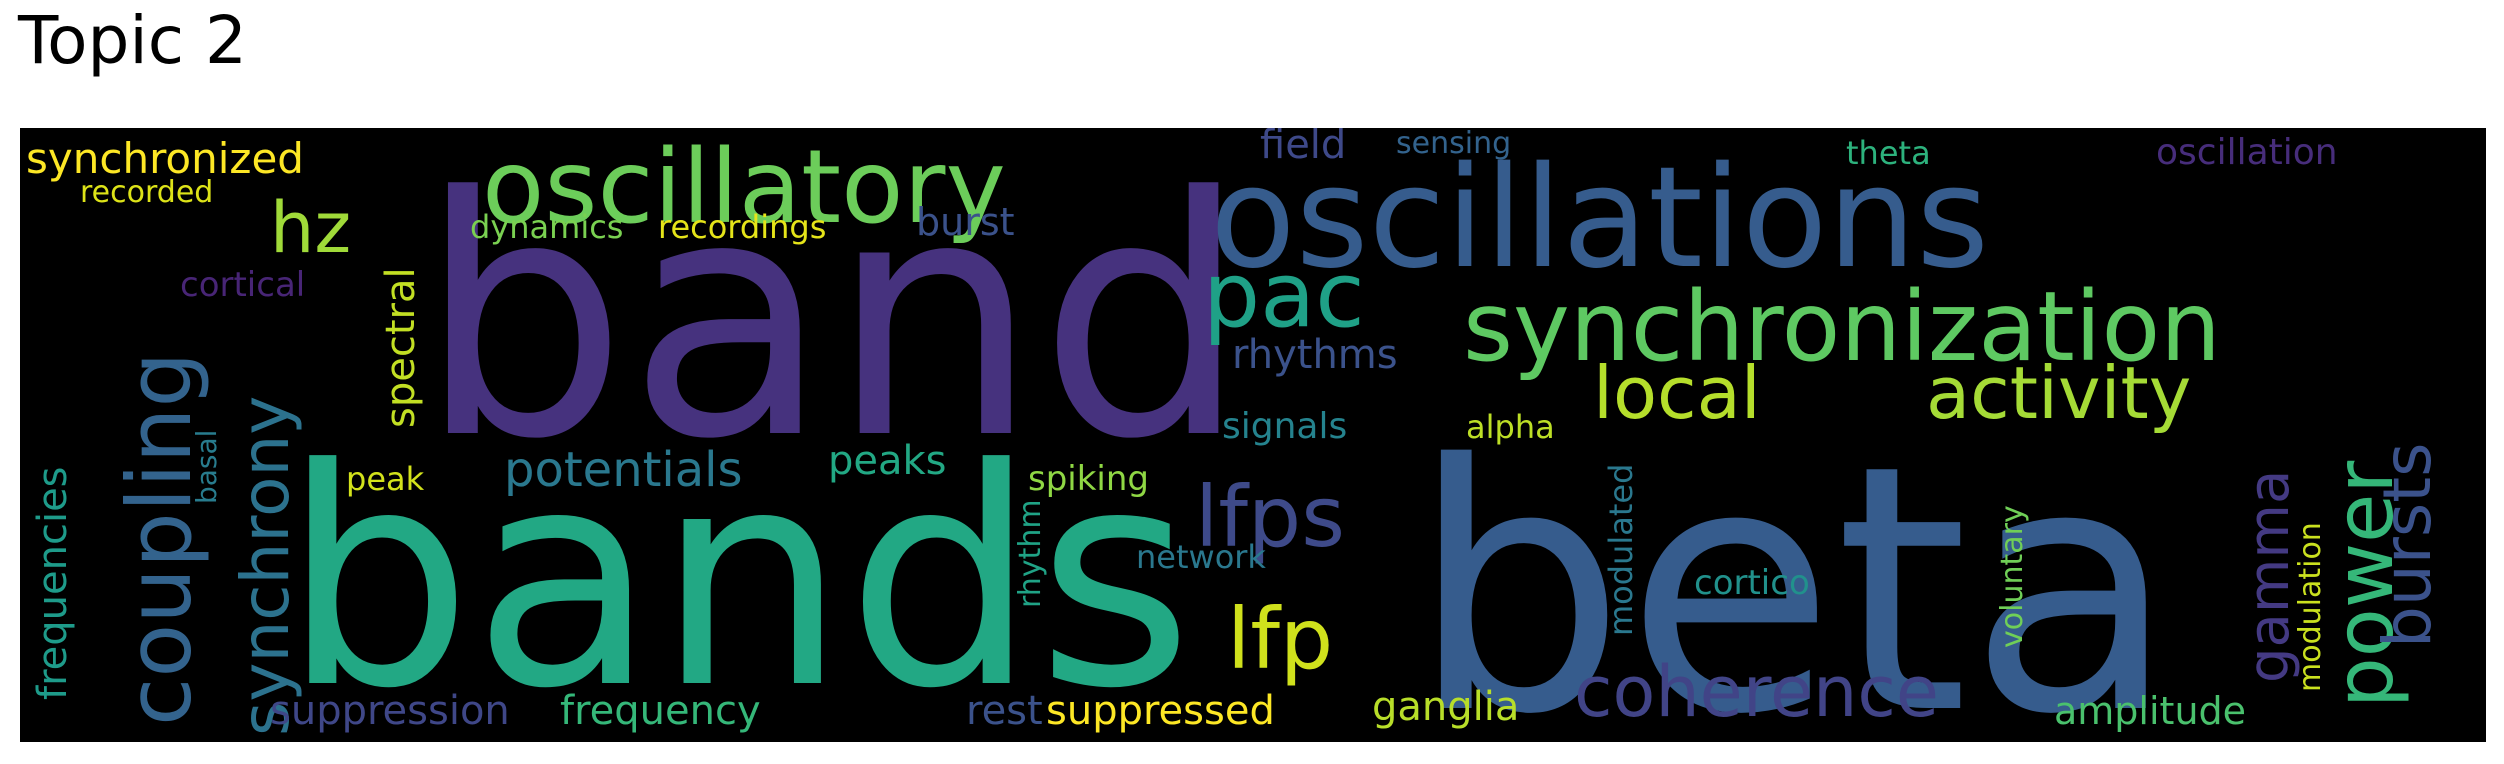 This screenshot has width=2504, height=764. I want to click on word-power: power, so click(2364, 584).